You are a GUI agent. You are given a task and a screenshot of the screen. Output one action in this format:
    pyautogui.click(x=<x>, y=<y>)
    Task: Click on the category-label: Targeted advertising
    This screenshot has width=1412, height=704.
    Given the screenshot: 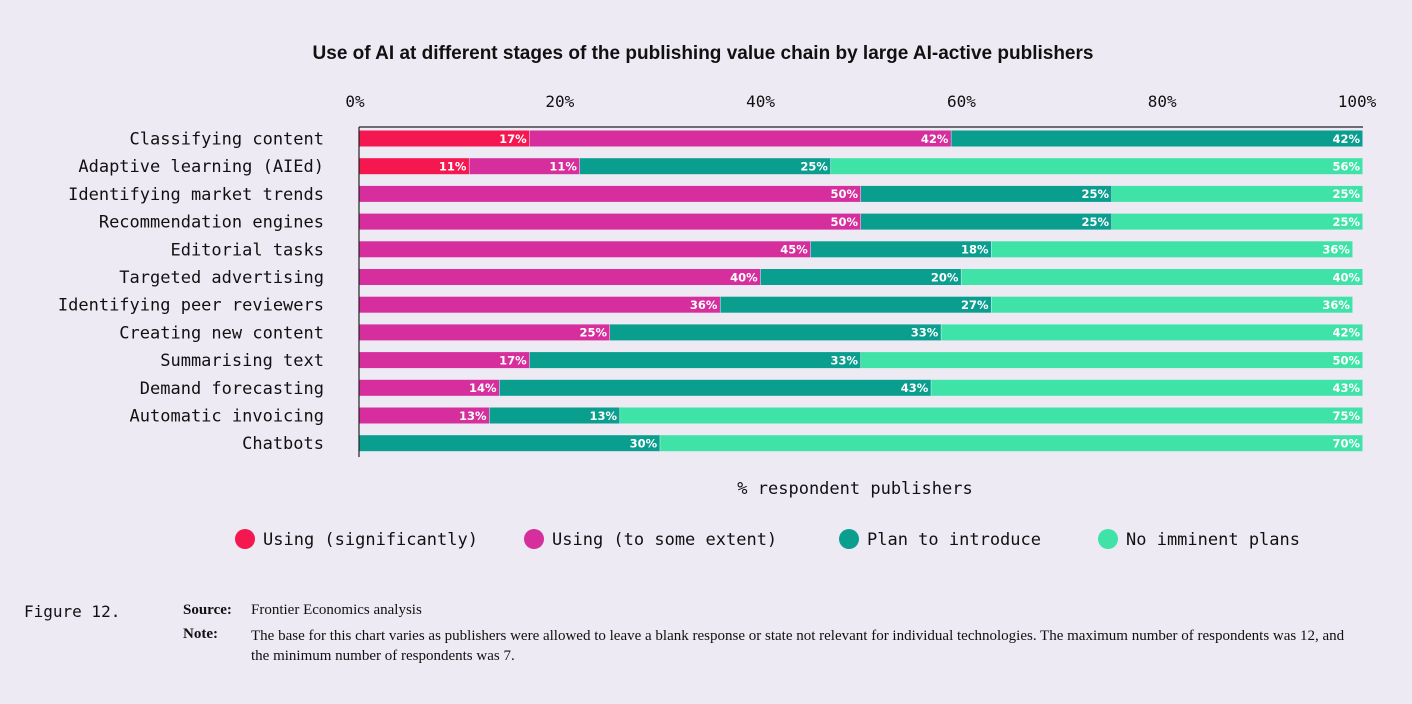 What is the action you would take?
    pyautogui.click(x=221, y=278)
    